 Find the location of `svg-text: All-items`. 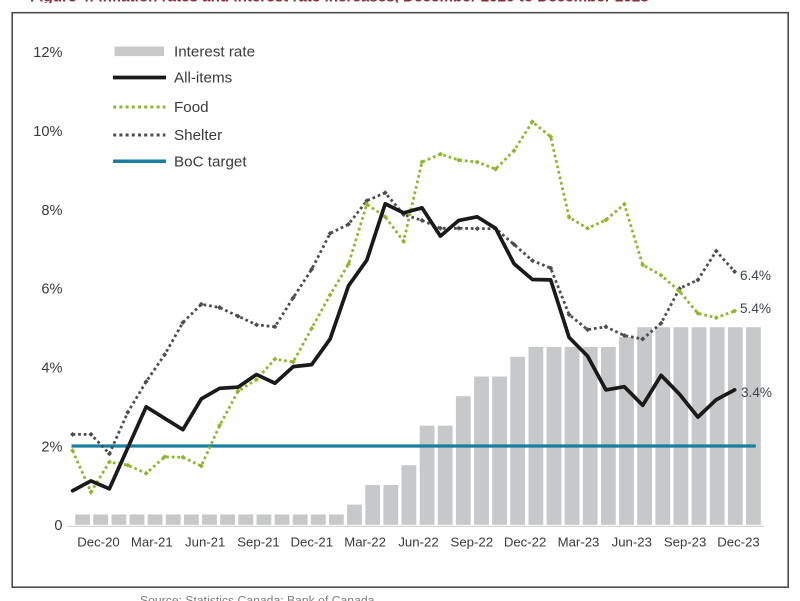

svg-text: All-items is located at coordinates (203, 78).